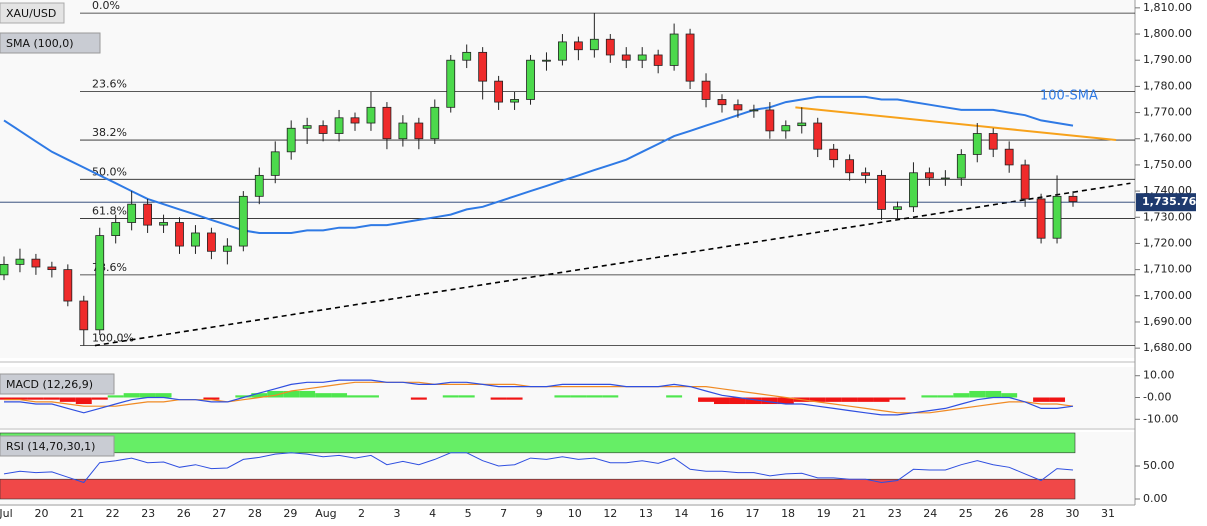 The width and height of the screenshot is (1207, 526). I want to click on x-tick-label: 7, so click(503, 513).